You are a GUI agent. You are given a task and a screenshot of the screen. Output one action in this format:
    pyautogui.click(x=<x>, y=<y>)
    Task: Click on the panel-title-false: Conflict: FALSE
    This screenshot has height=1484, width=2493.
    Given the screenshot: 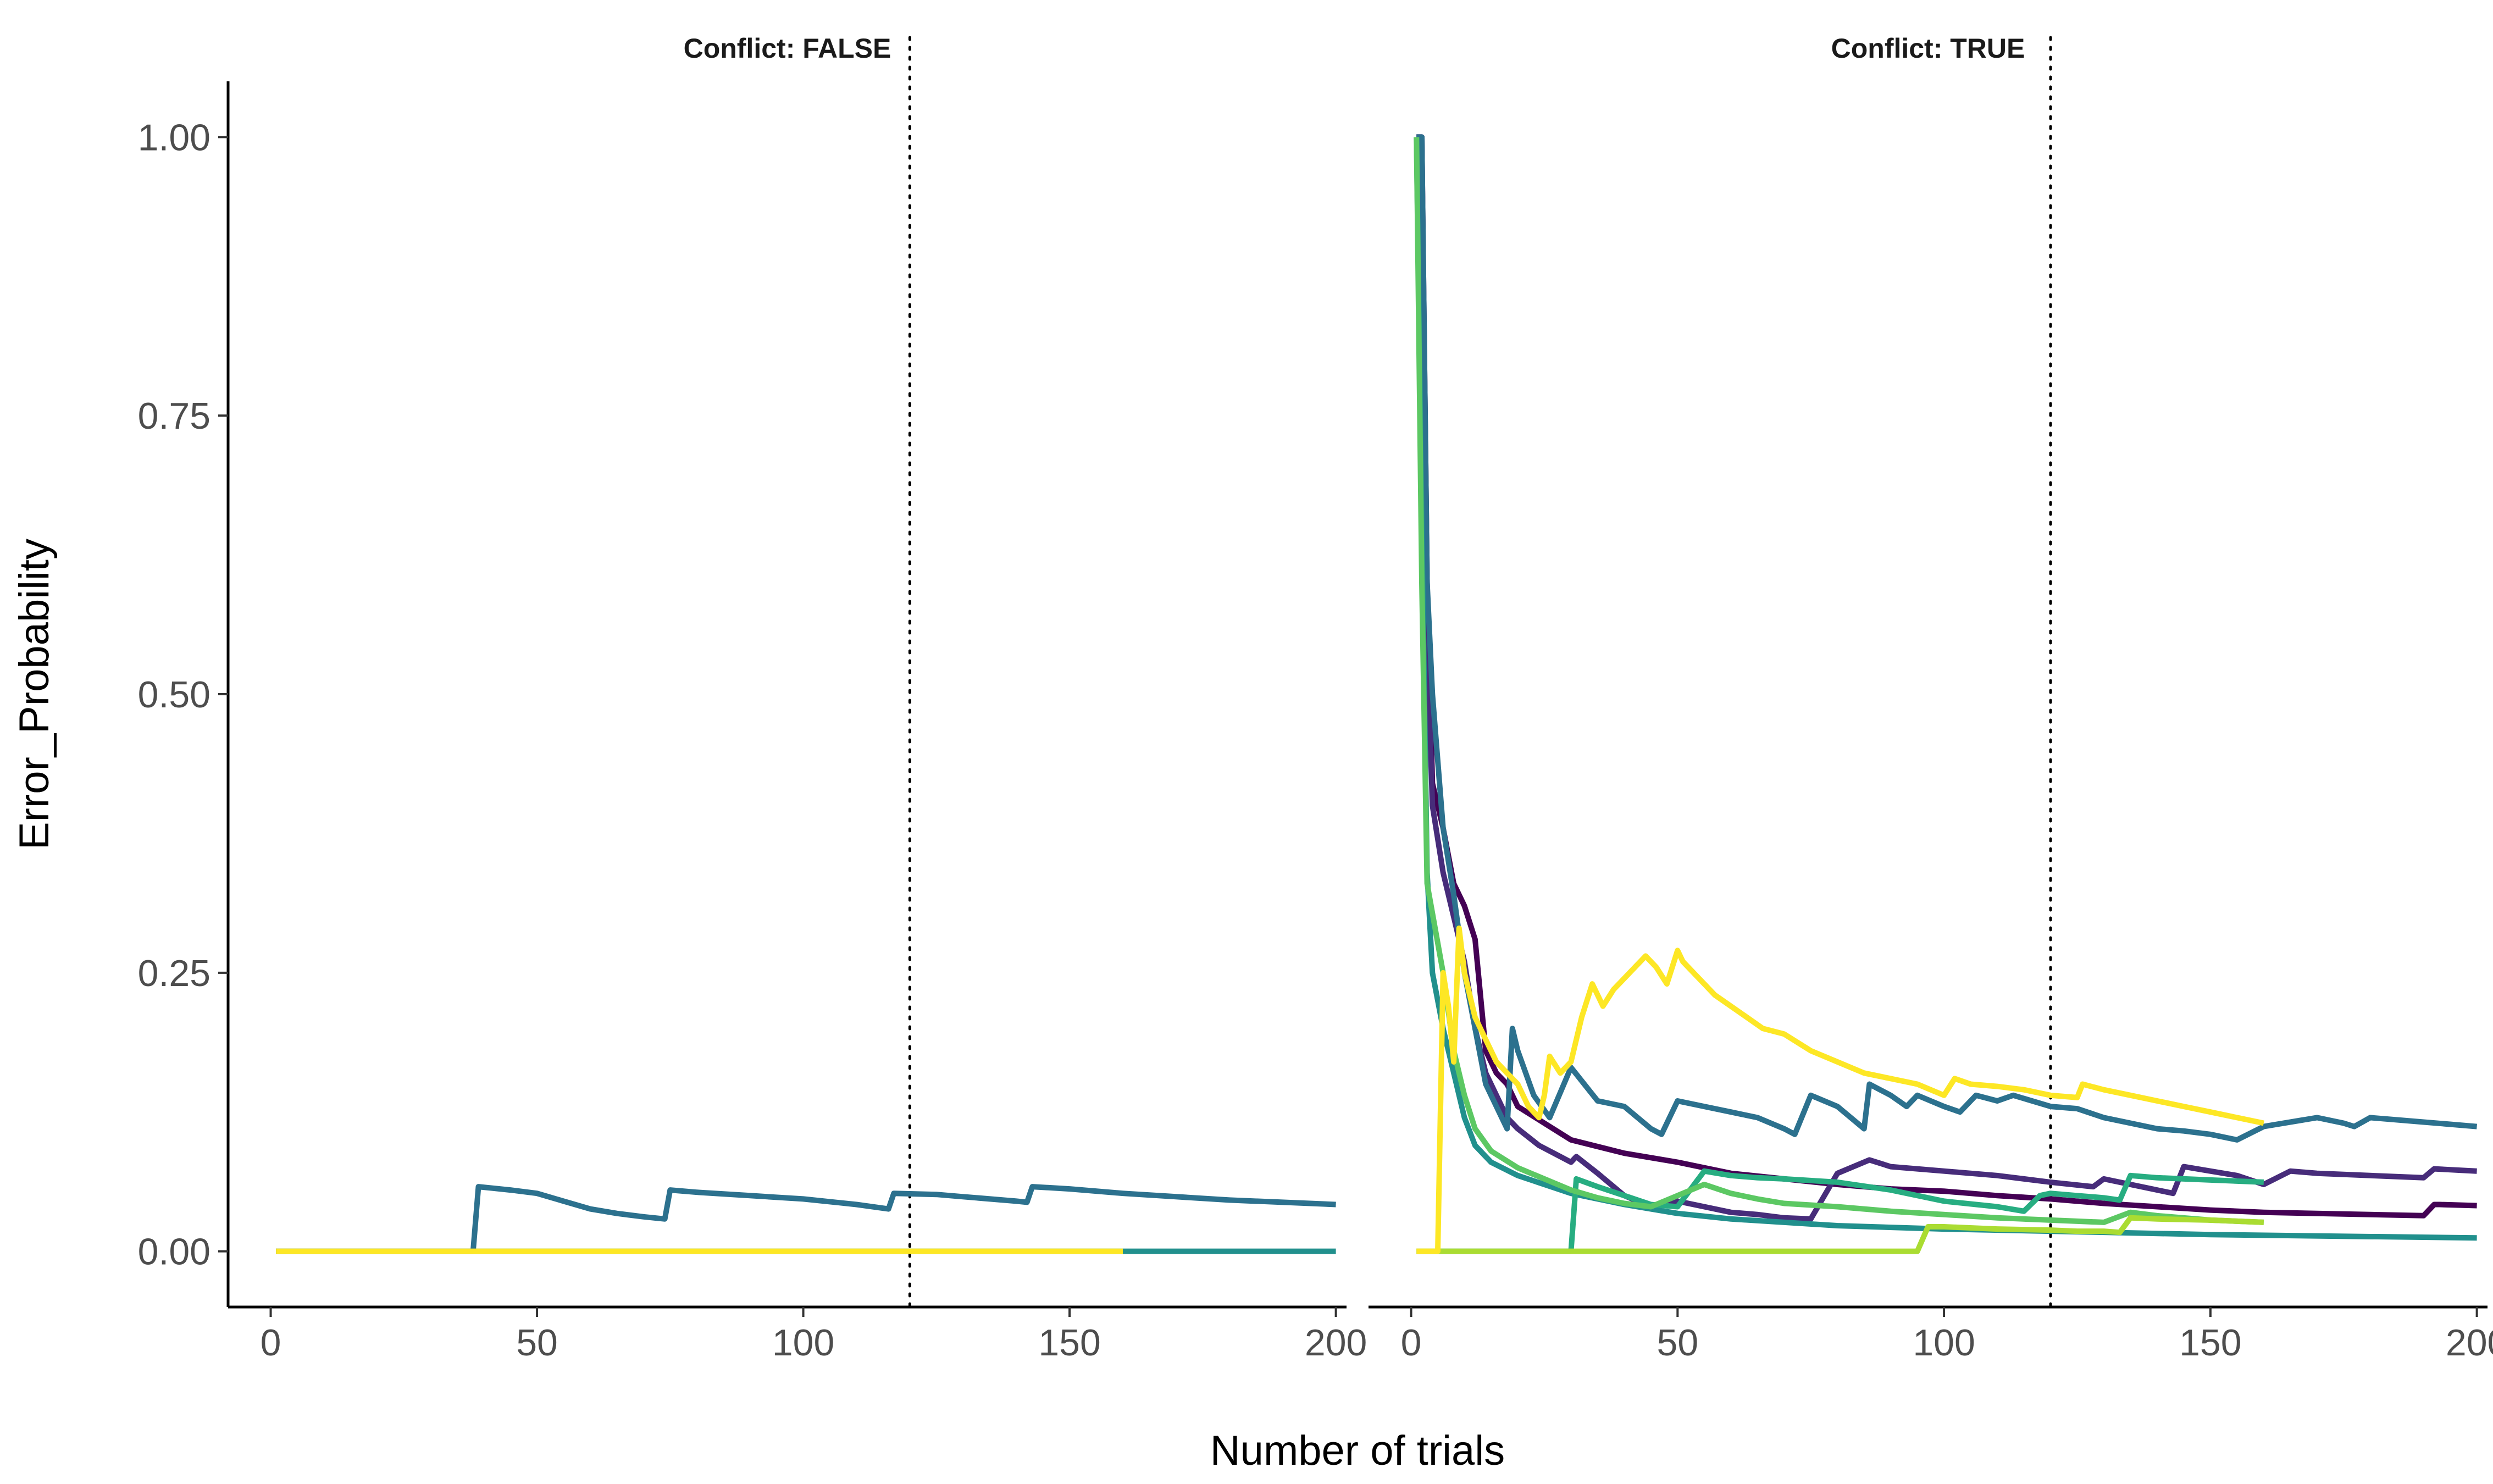 What is the action you would take?
    pyautogui.click(x=788, y=48)
    